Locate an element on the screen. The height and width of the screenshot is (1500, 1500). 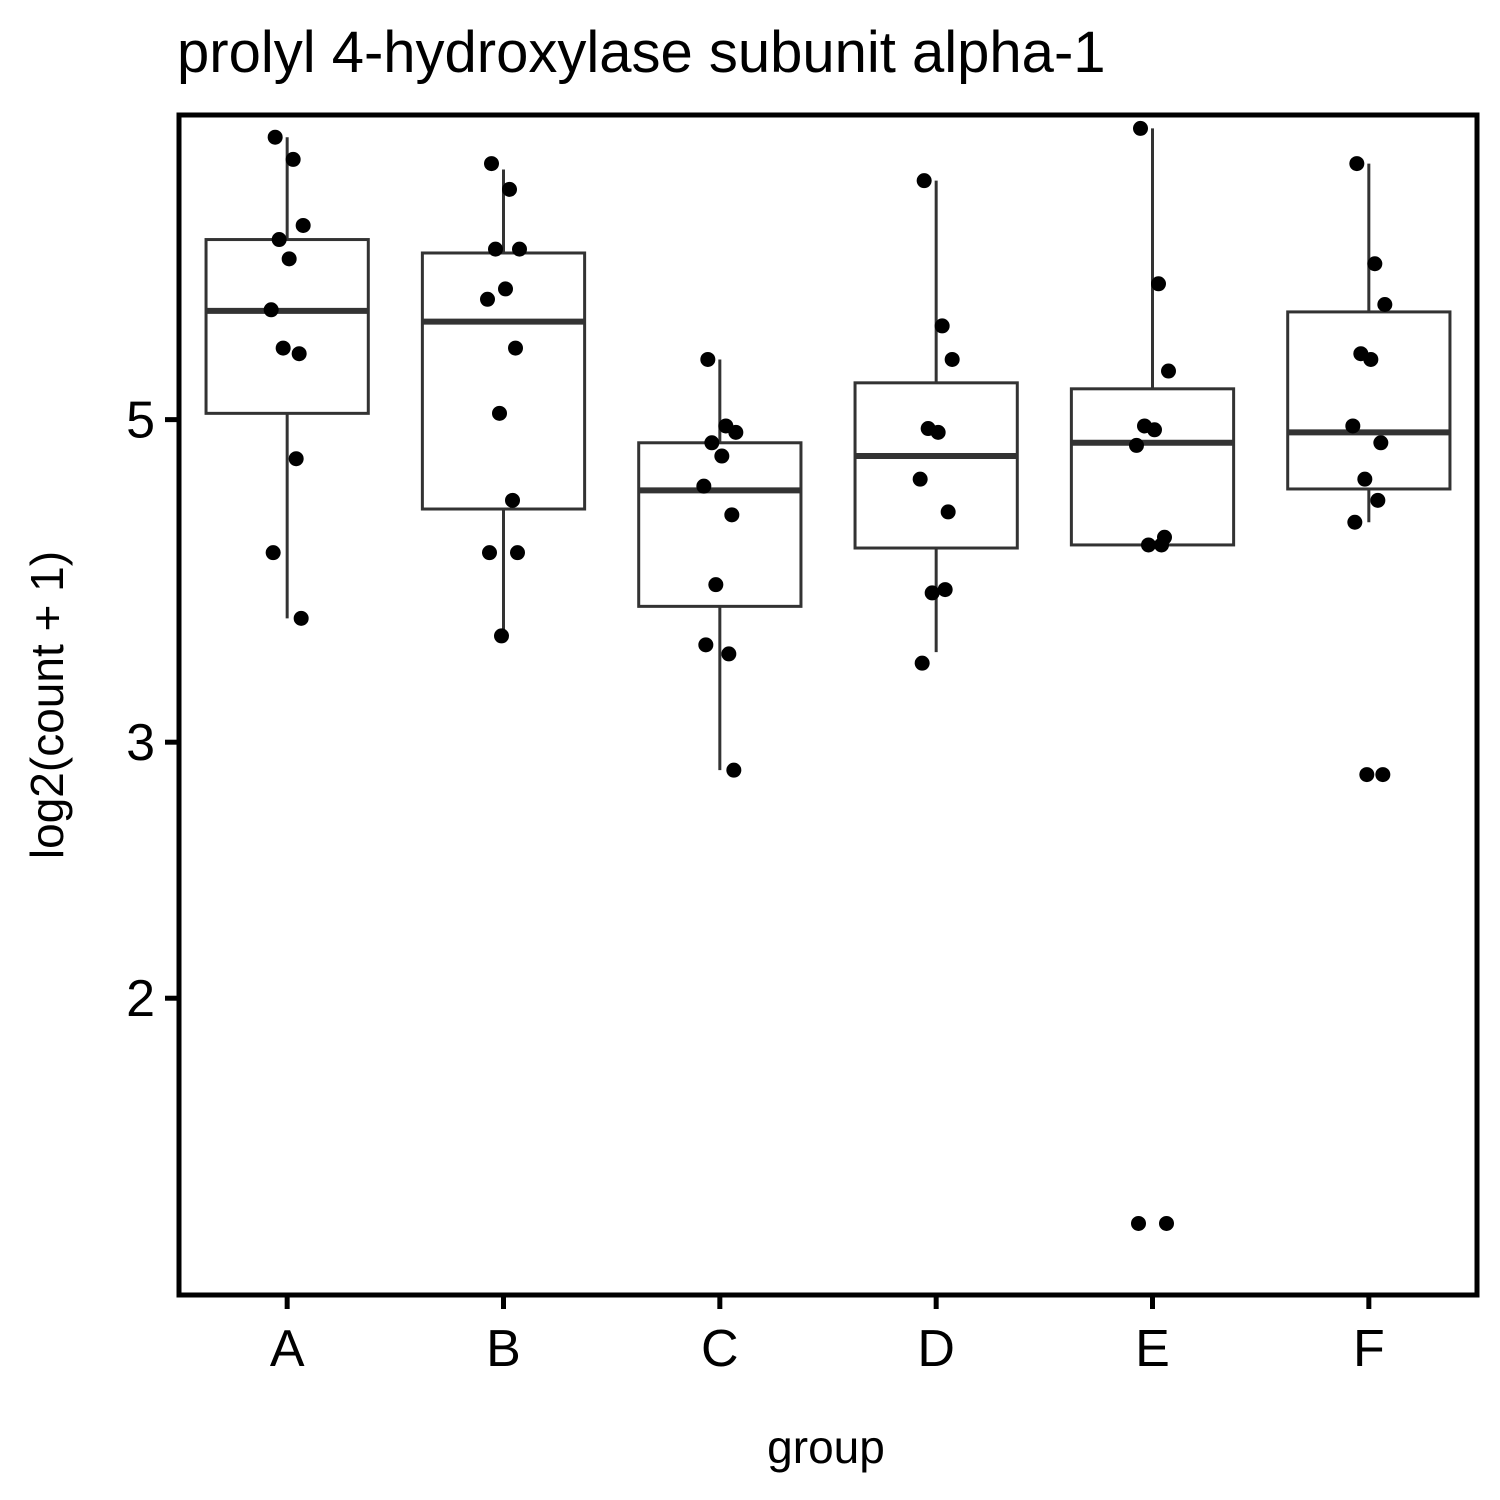
box-d is located at coordinates (936, 416).